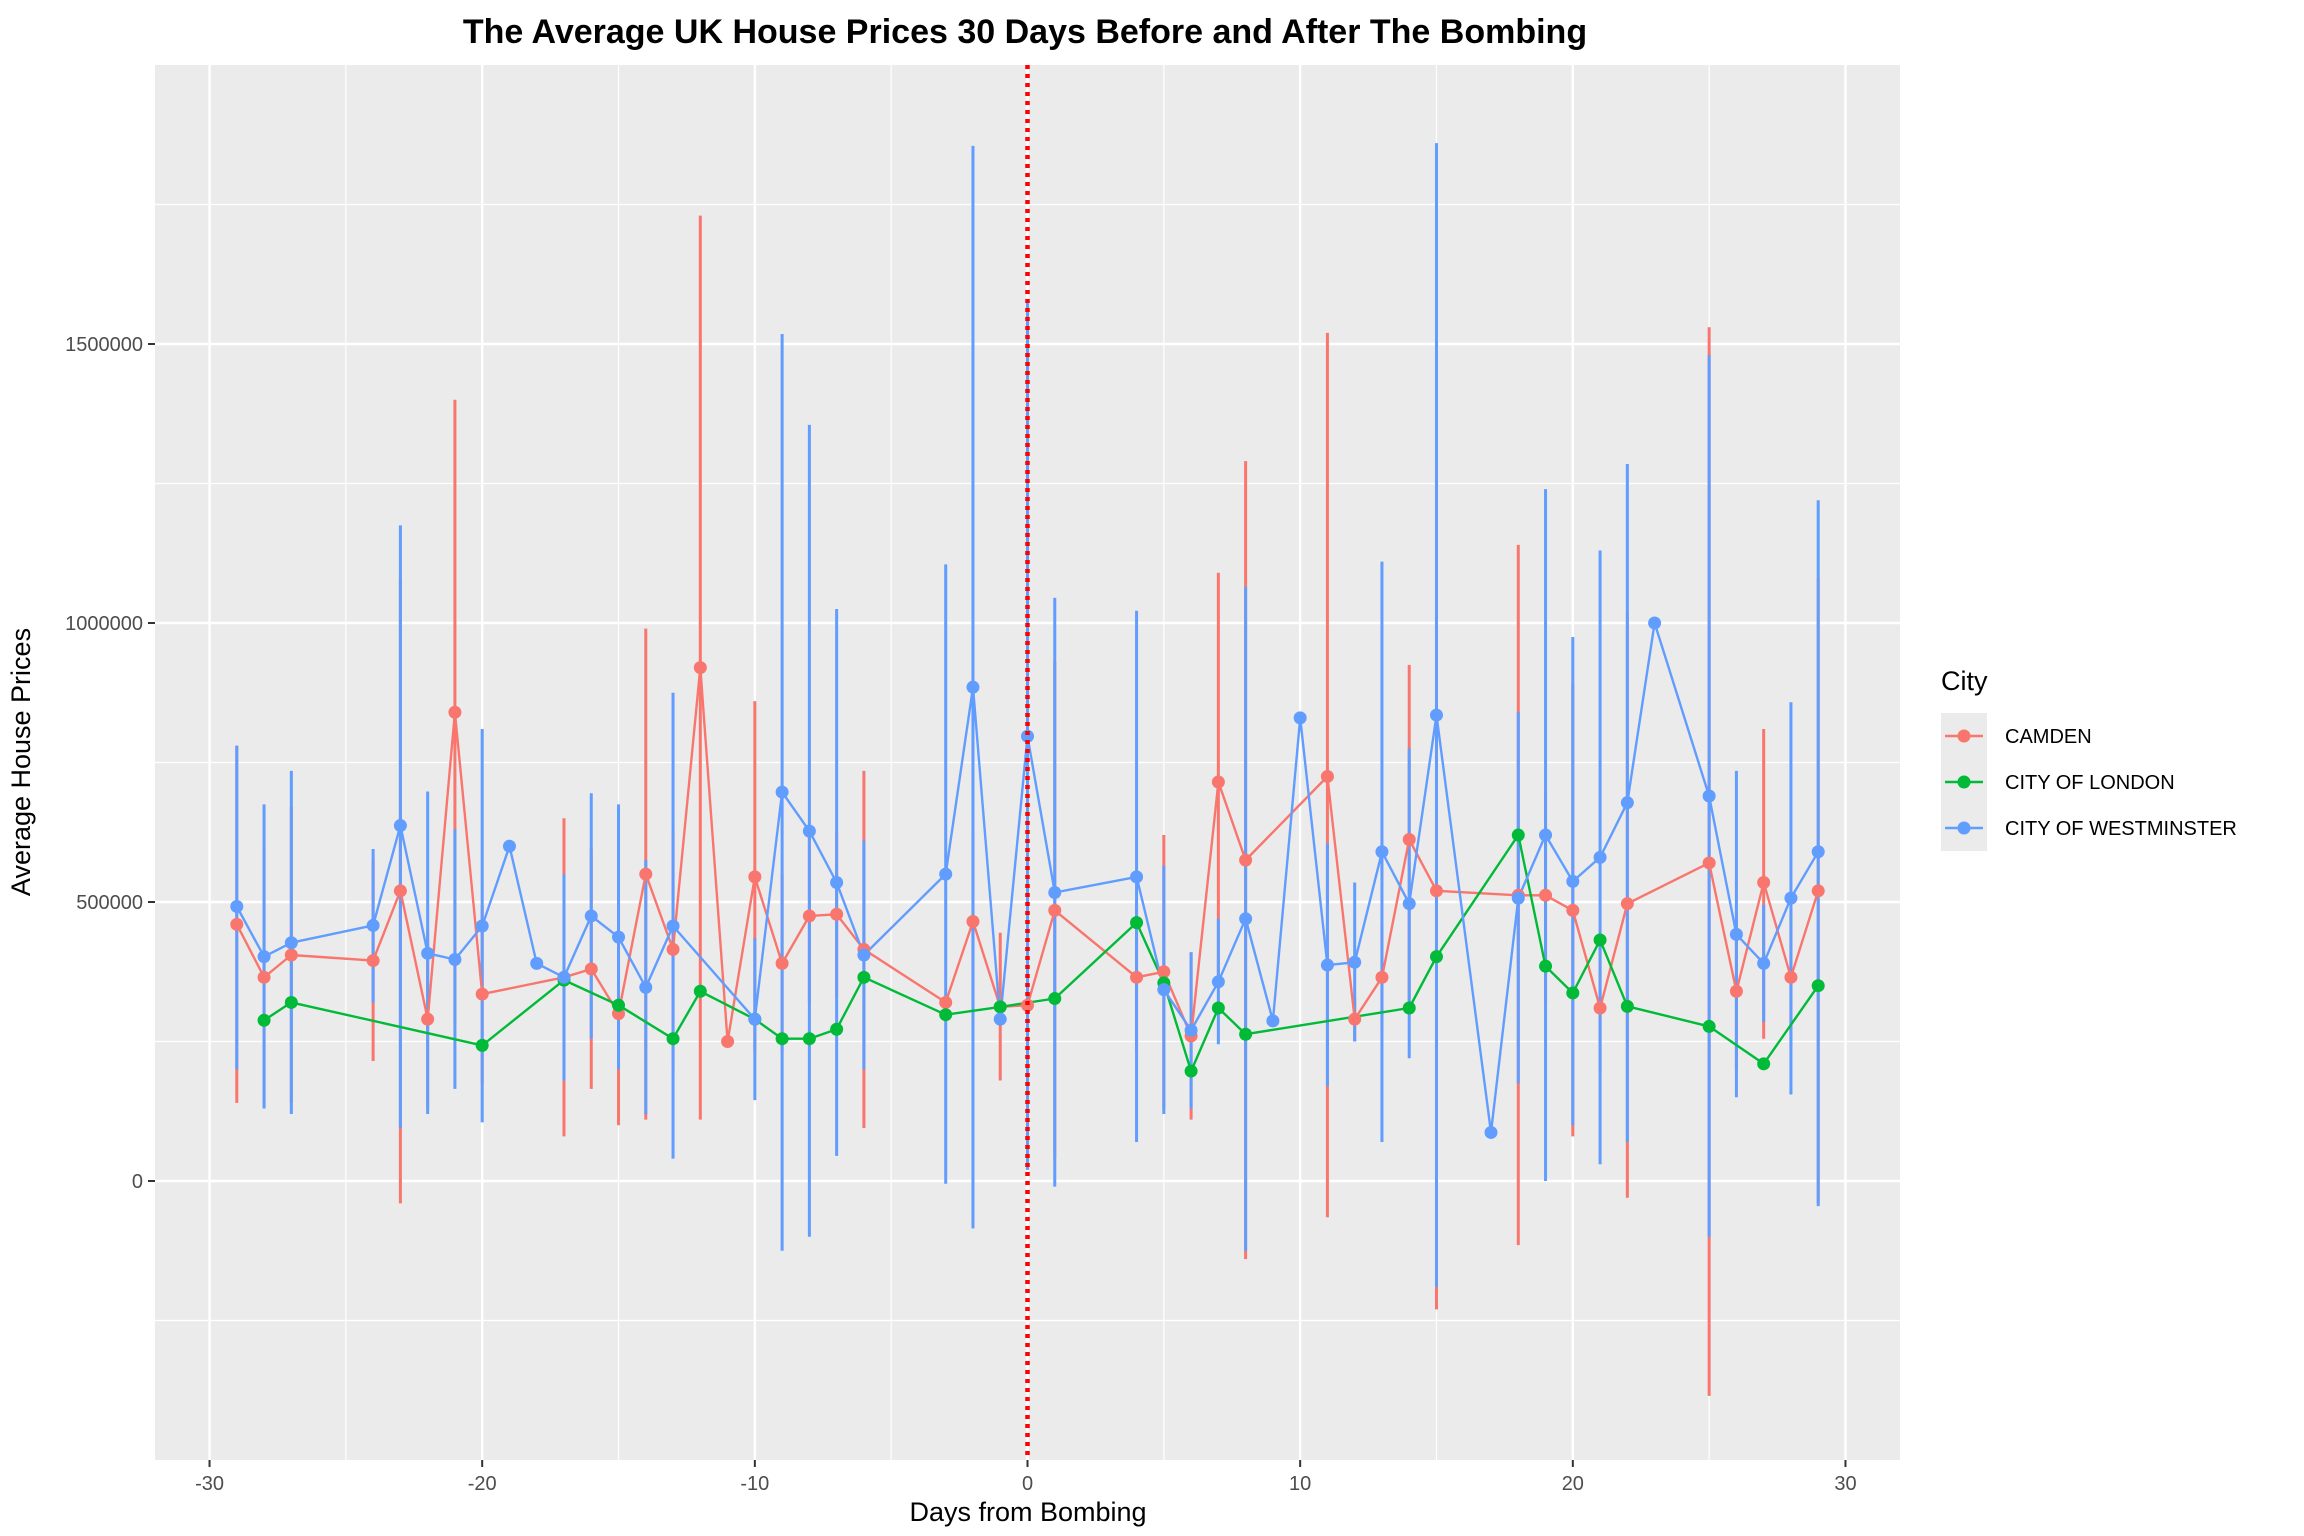 This screenshot has width=2304, height=1536. What do you see at coordinates (109, 903) in the screenshot?
I see `y-tick-label: 500000` at bounding box center [109, 903].